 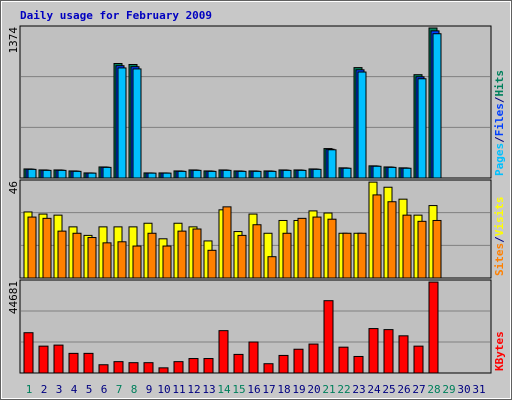 I want to click on x-tick-label: 24, so click(x=374, y=389).